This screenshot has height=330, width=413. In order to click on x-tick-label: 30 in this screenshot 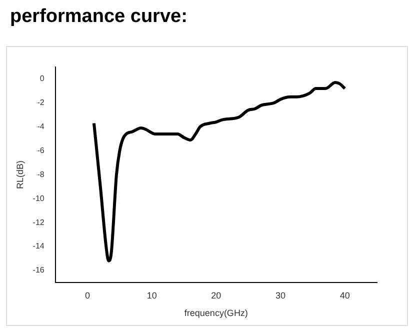, I will do `click(281, 295)`.